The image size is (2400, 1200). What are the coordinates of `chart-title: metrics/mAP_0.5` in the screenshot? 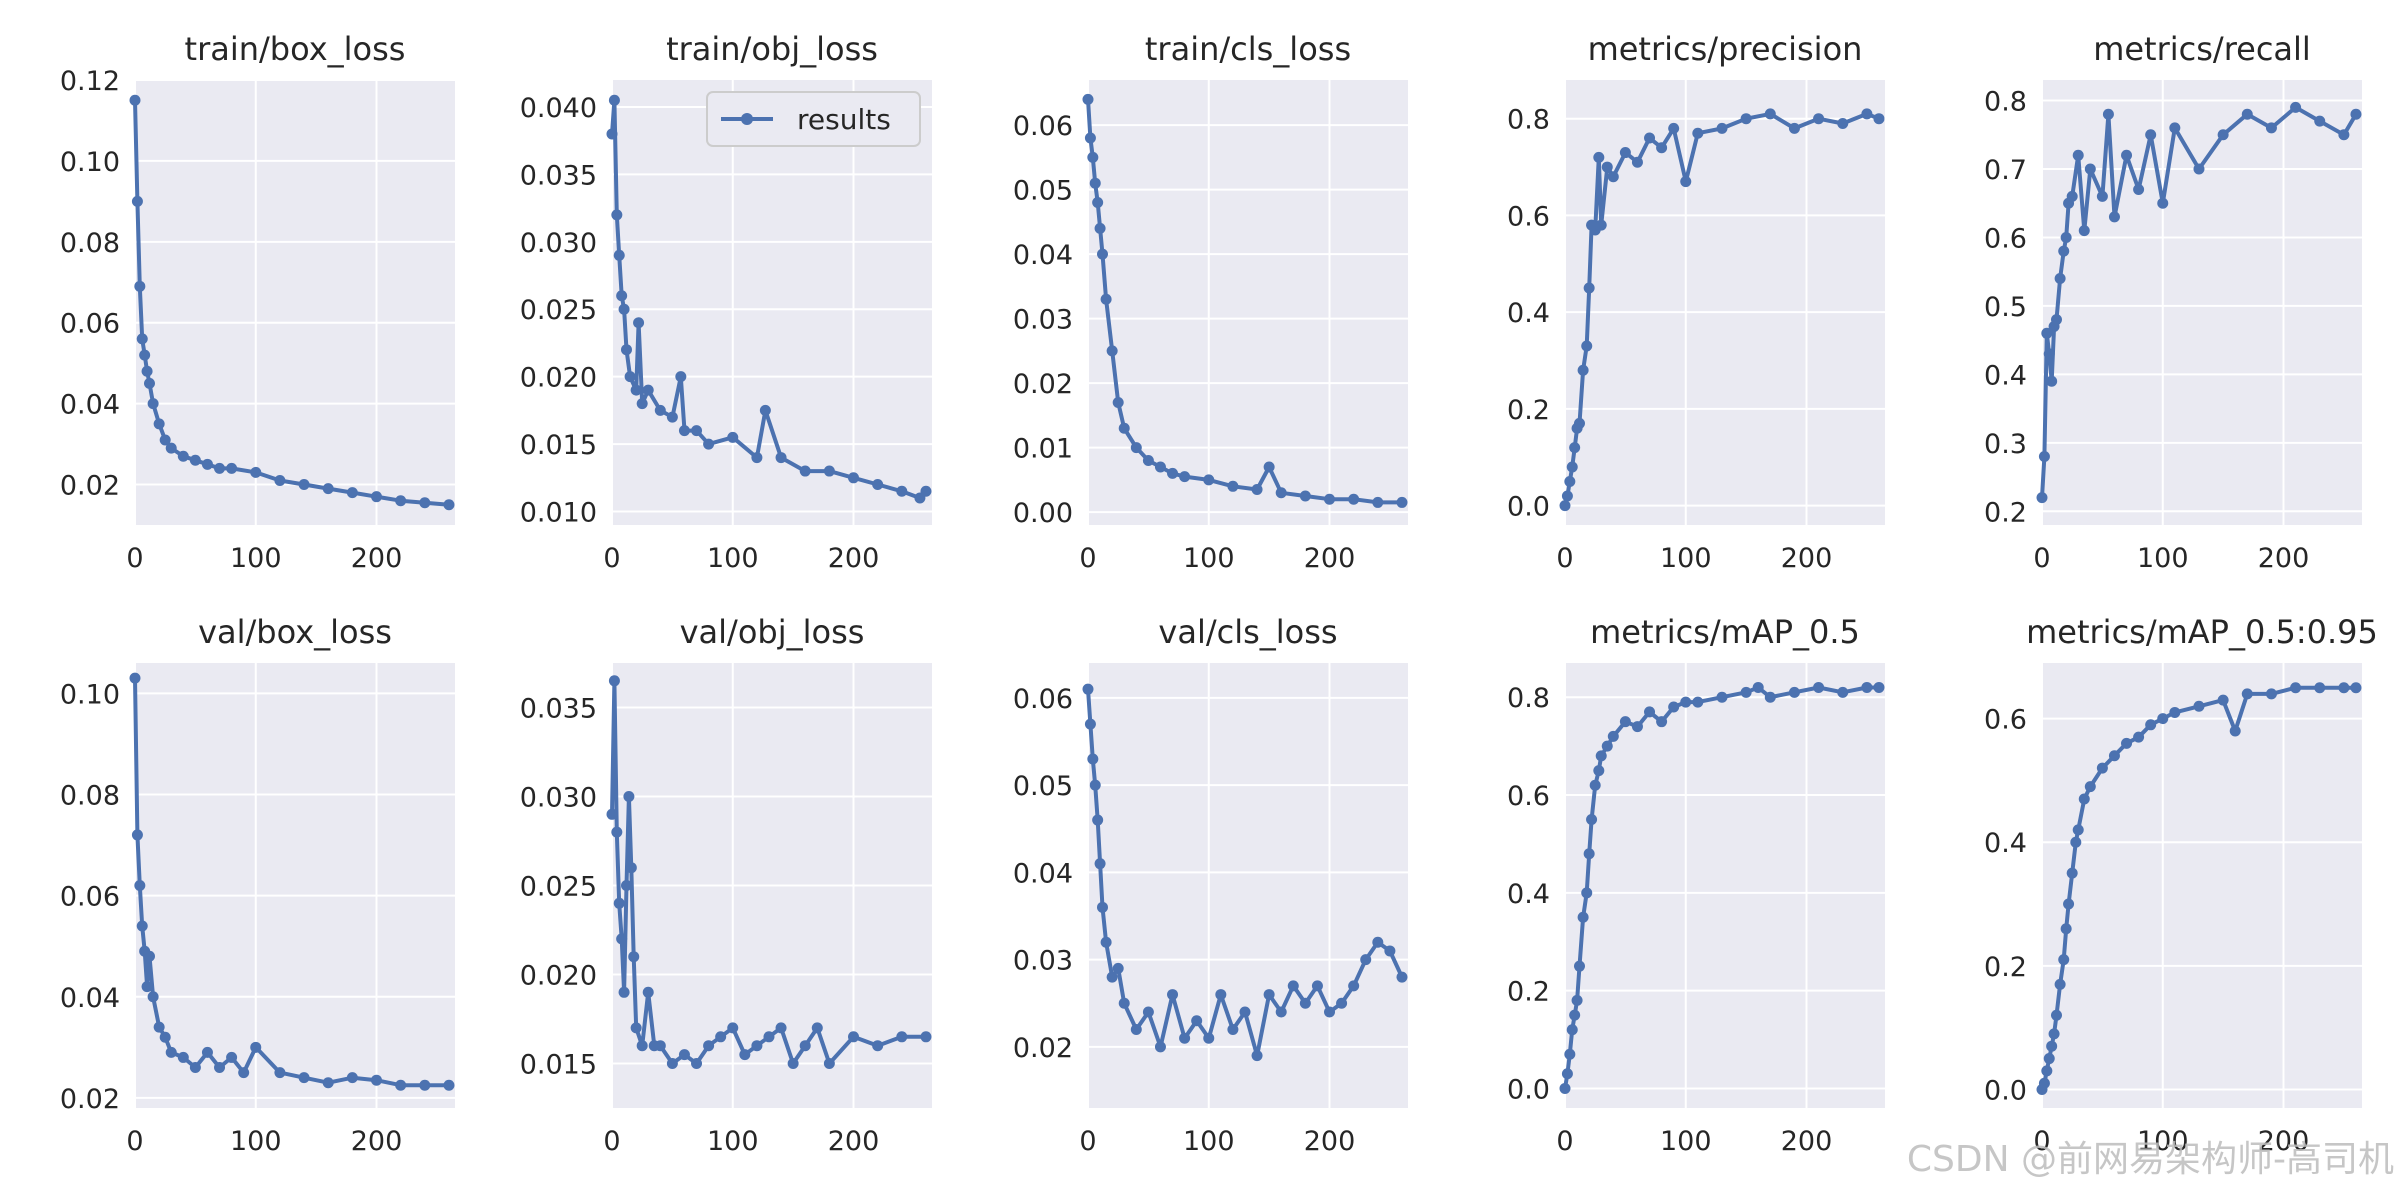 It's located at (1725, 632).